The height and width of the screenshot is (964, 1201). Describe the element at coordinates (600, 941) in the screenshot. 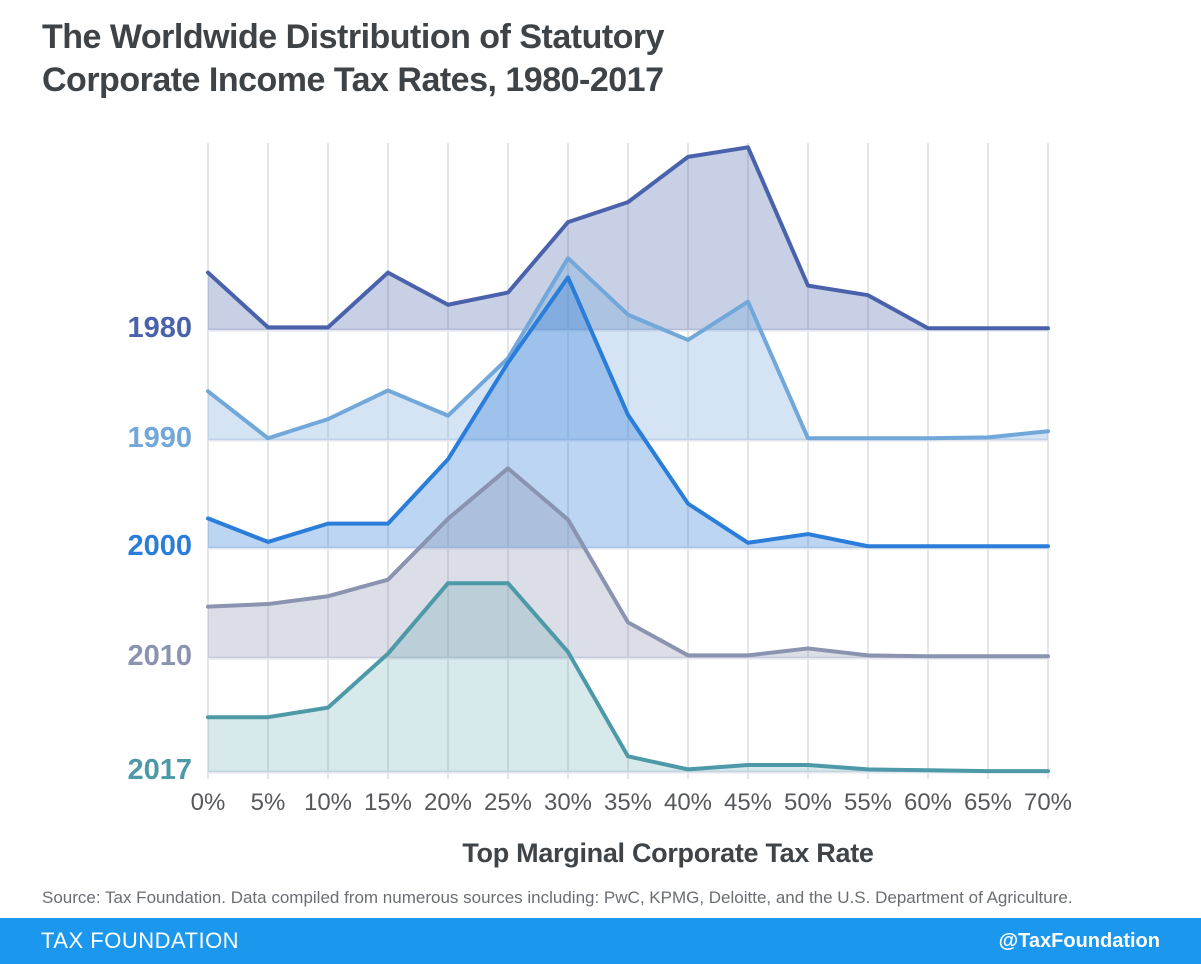

I see `footer-bar: TAX FOUNDATION @TaxFoundation` at that location.